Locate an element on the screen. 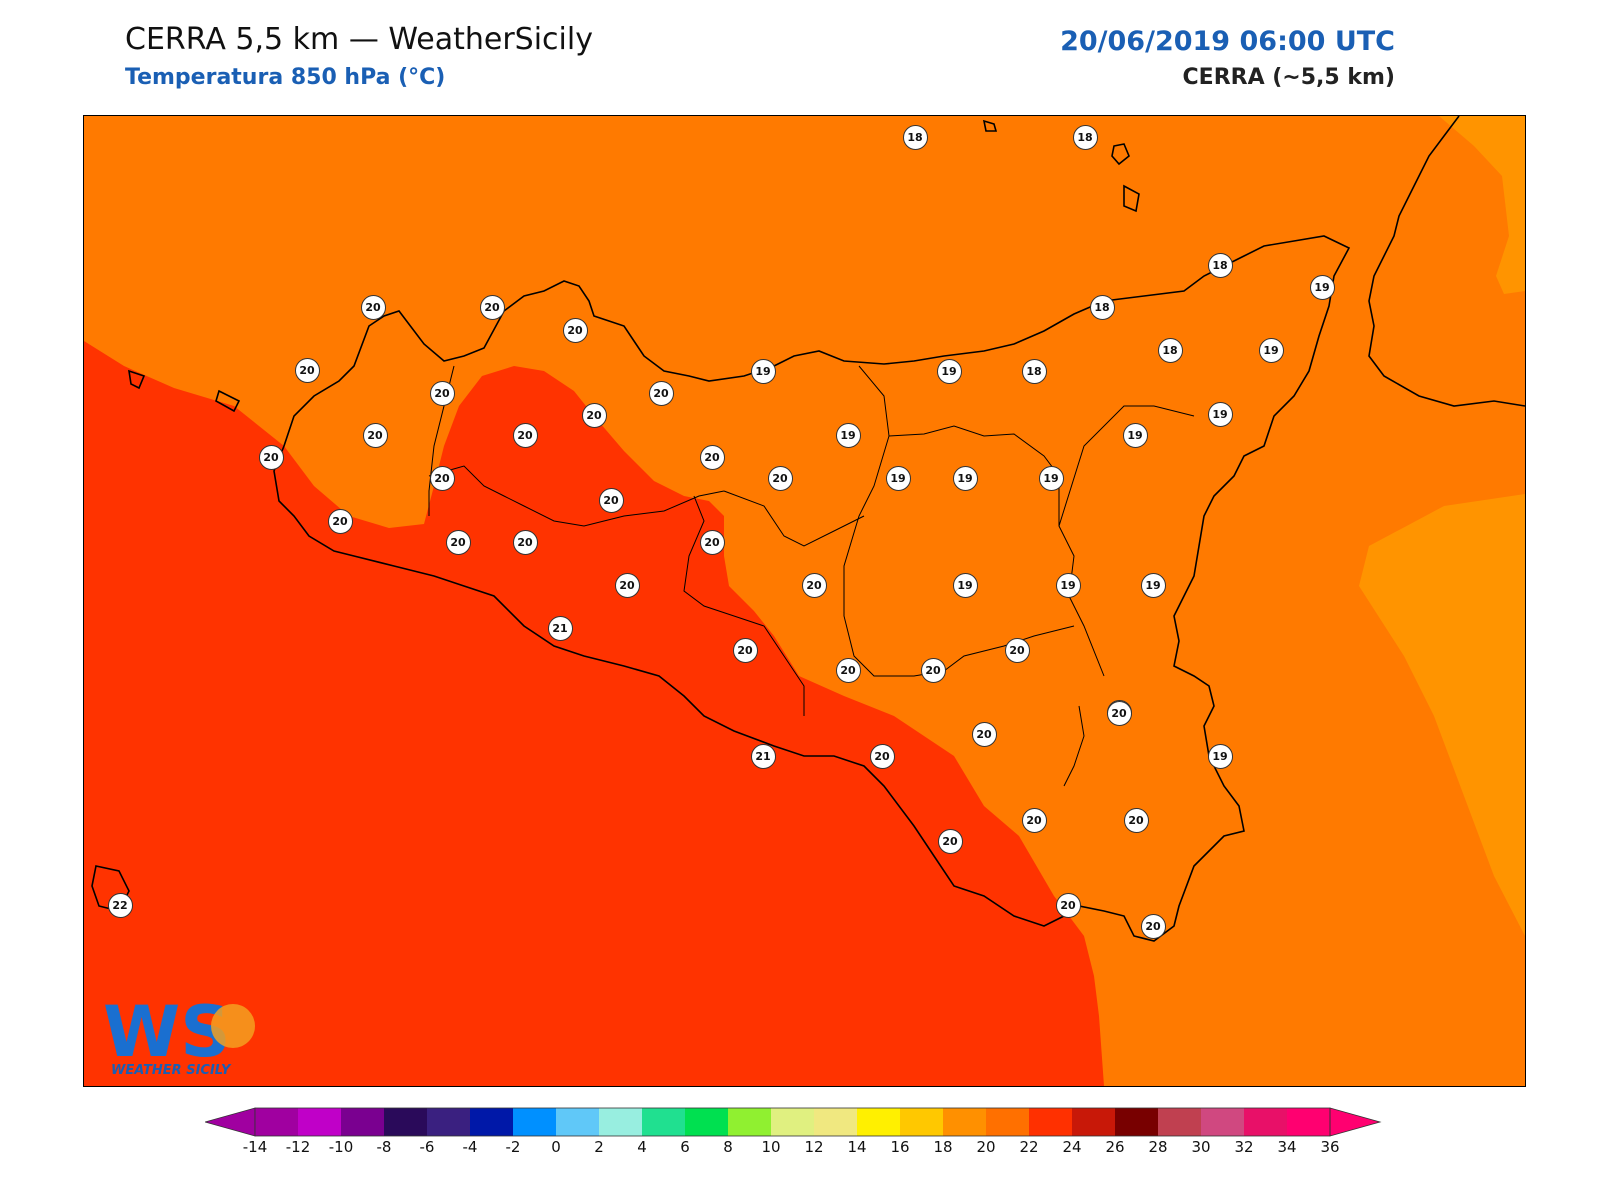  colorbar-tick: 8 is located at coordinates (728, 1147).